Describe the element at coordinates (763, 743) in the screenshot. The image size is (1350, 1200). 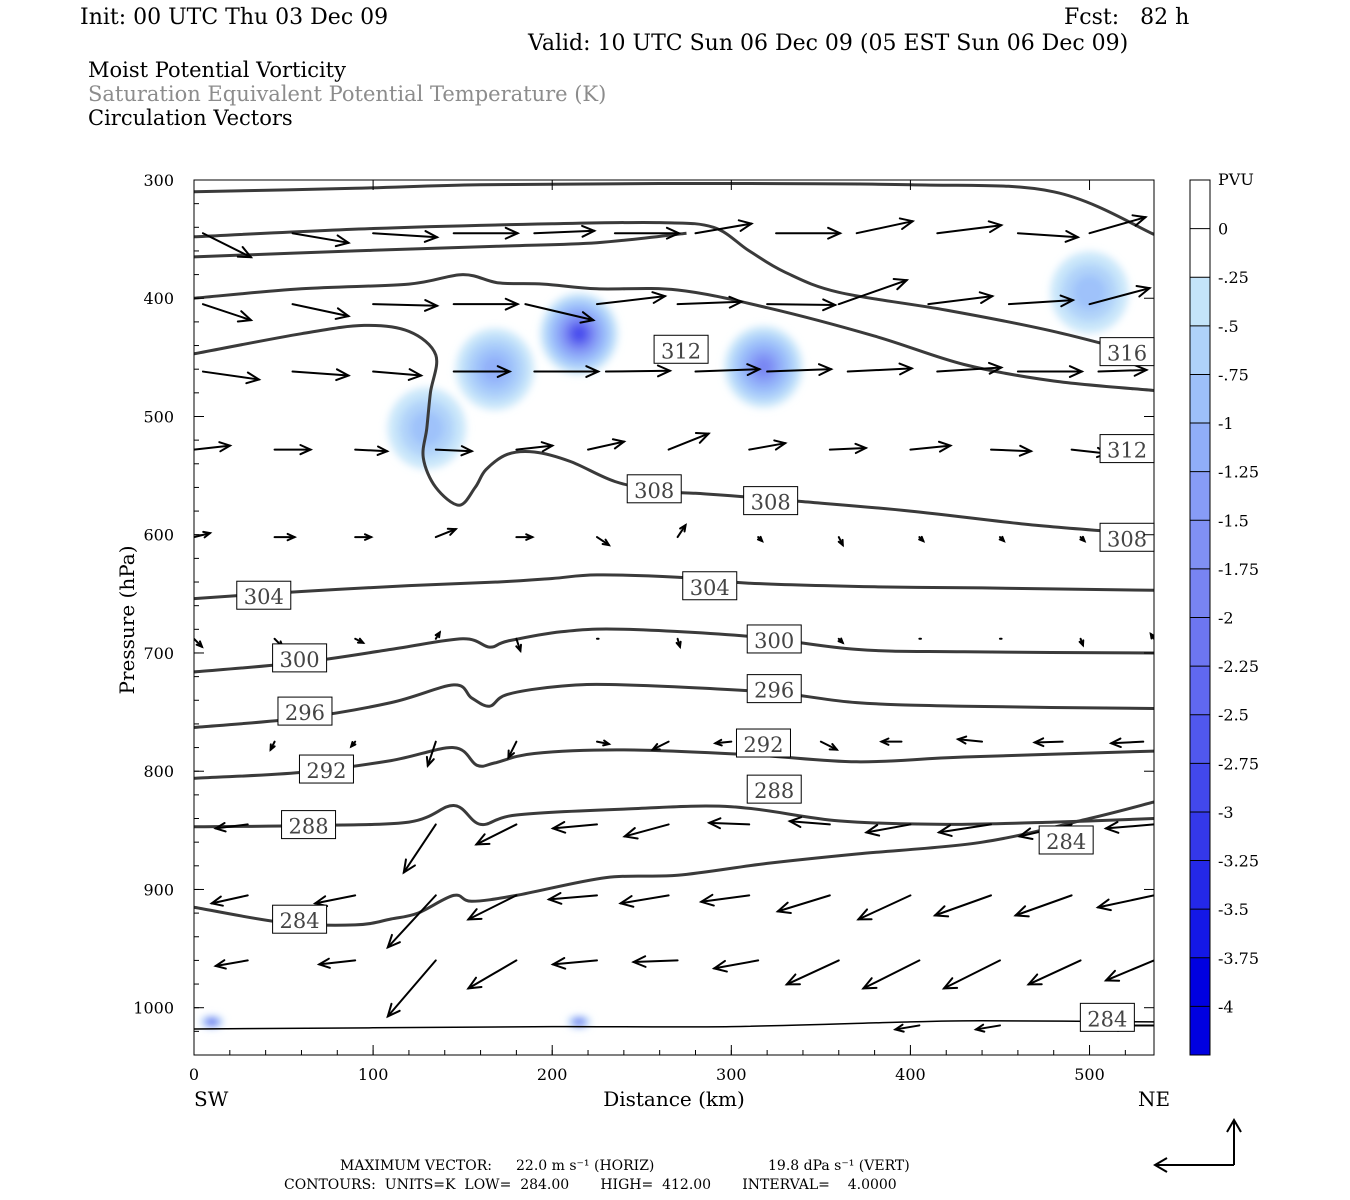
I see `contour-label-292-14: 292` at that location.